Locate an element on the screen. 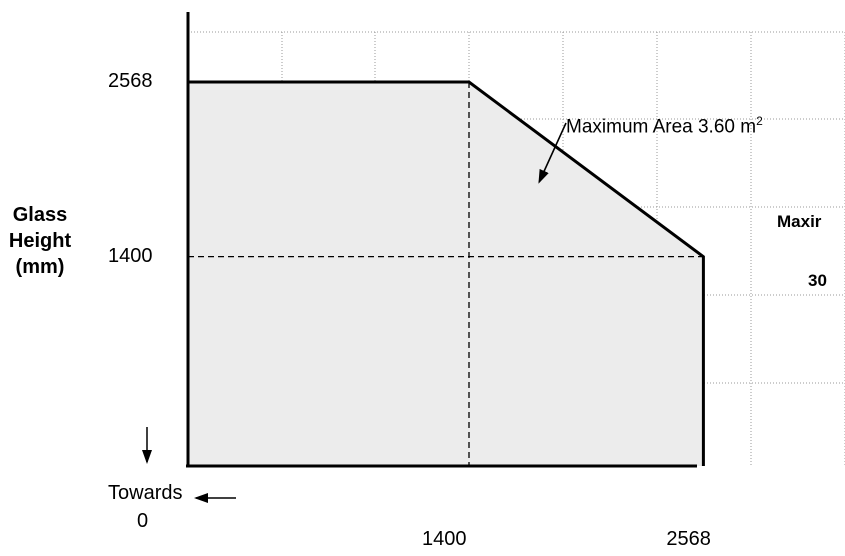 This screenshot has width=845, height=556. annotation-arrow is located at coordinates (552, 153).